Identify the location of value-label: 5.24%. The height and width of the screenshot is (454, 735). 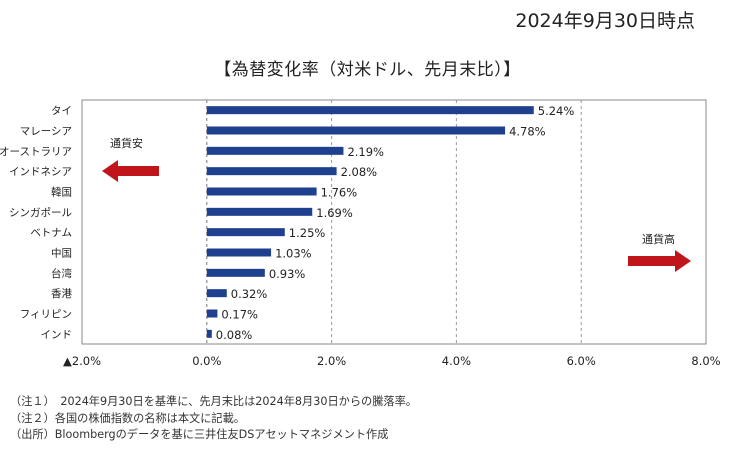
(556, 111).